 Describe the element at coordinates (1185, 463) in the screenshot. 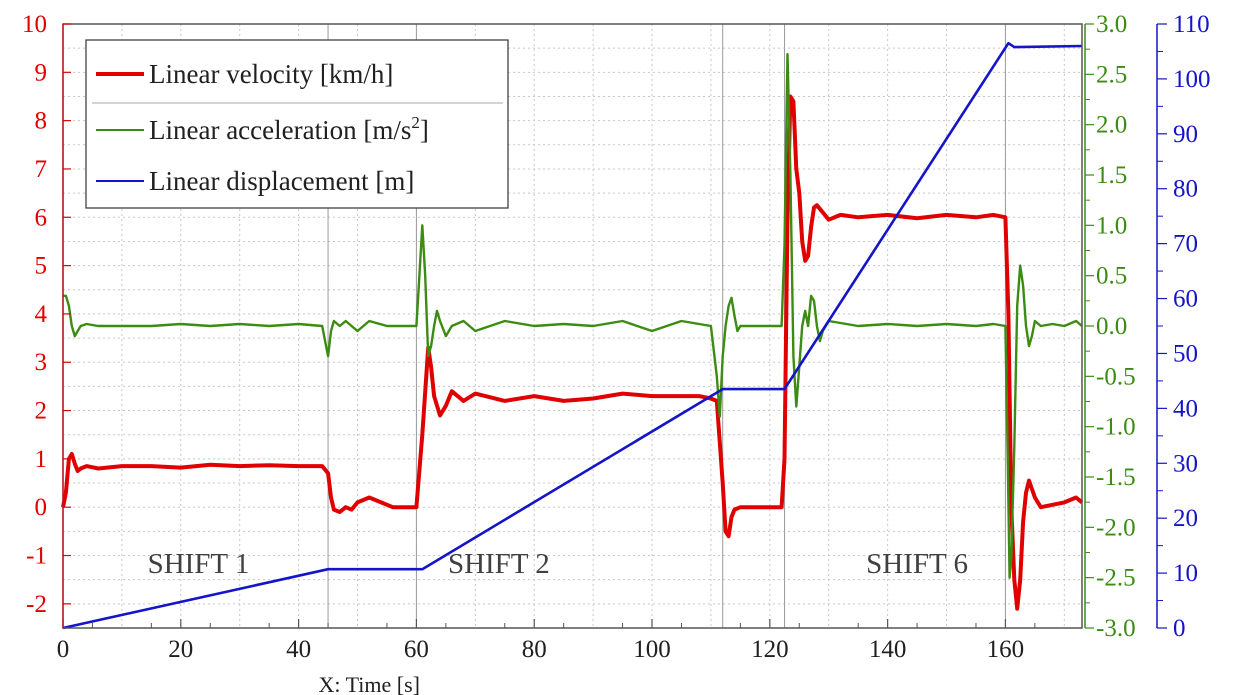

I see `right2-tick-label: 30` at that location.